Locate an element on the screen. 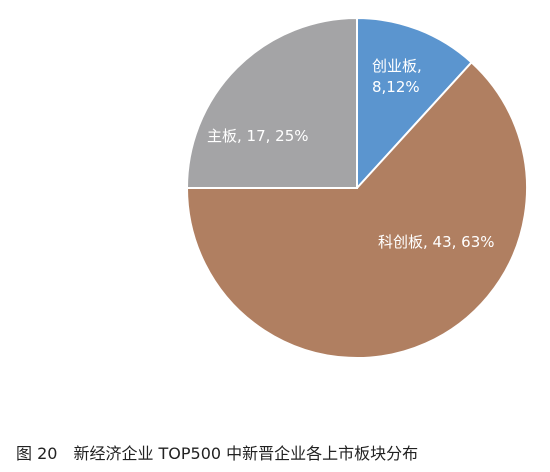  data-label: 科创板, 43, 63% is located at coordinates (436, 242).